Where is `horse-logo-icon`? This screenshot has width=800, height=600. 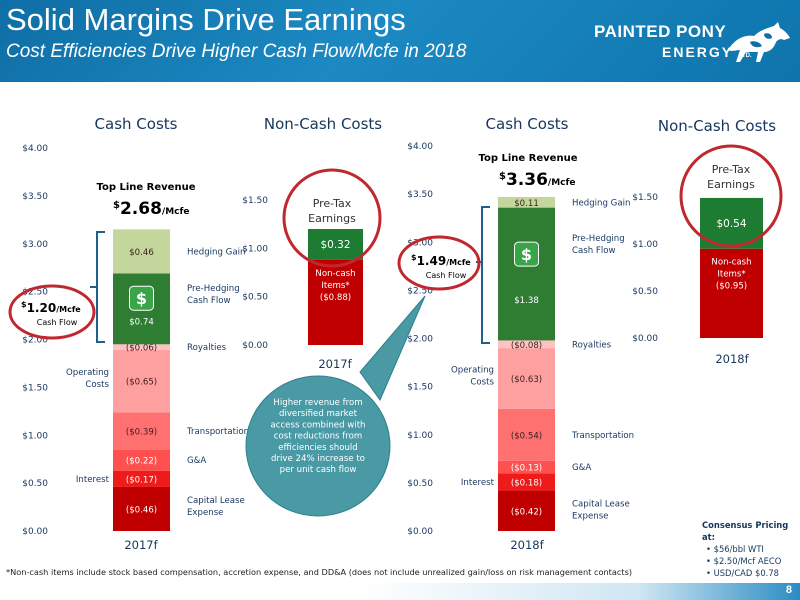 horse-logo-icon is located at coordinates (759, 42).